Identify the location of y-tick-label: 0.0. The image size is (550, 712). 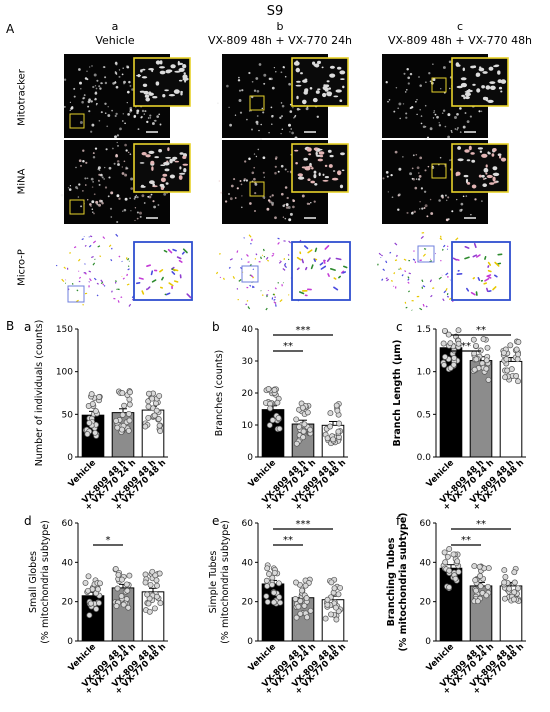
(424, 458).